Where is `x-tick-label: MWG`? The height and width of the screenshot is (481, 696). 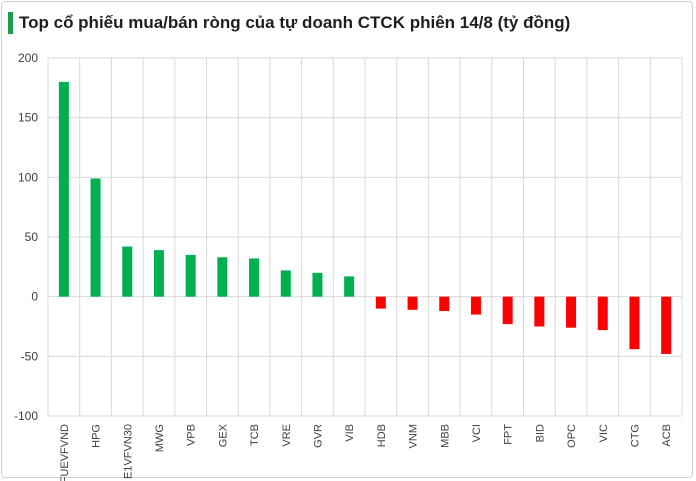 x-tick-label: MWG is located at coordinates (160, 438).